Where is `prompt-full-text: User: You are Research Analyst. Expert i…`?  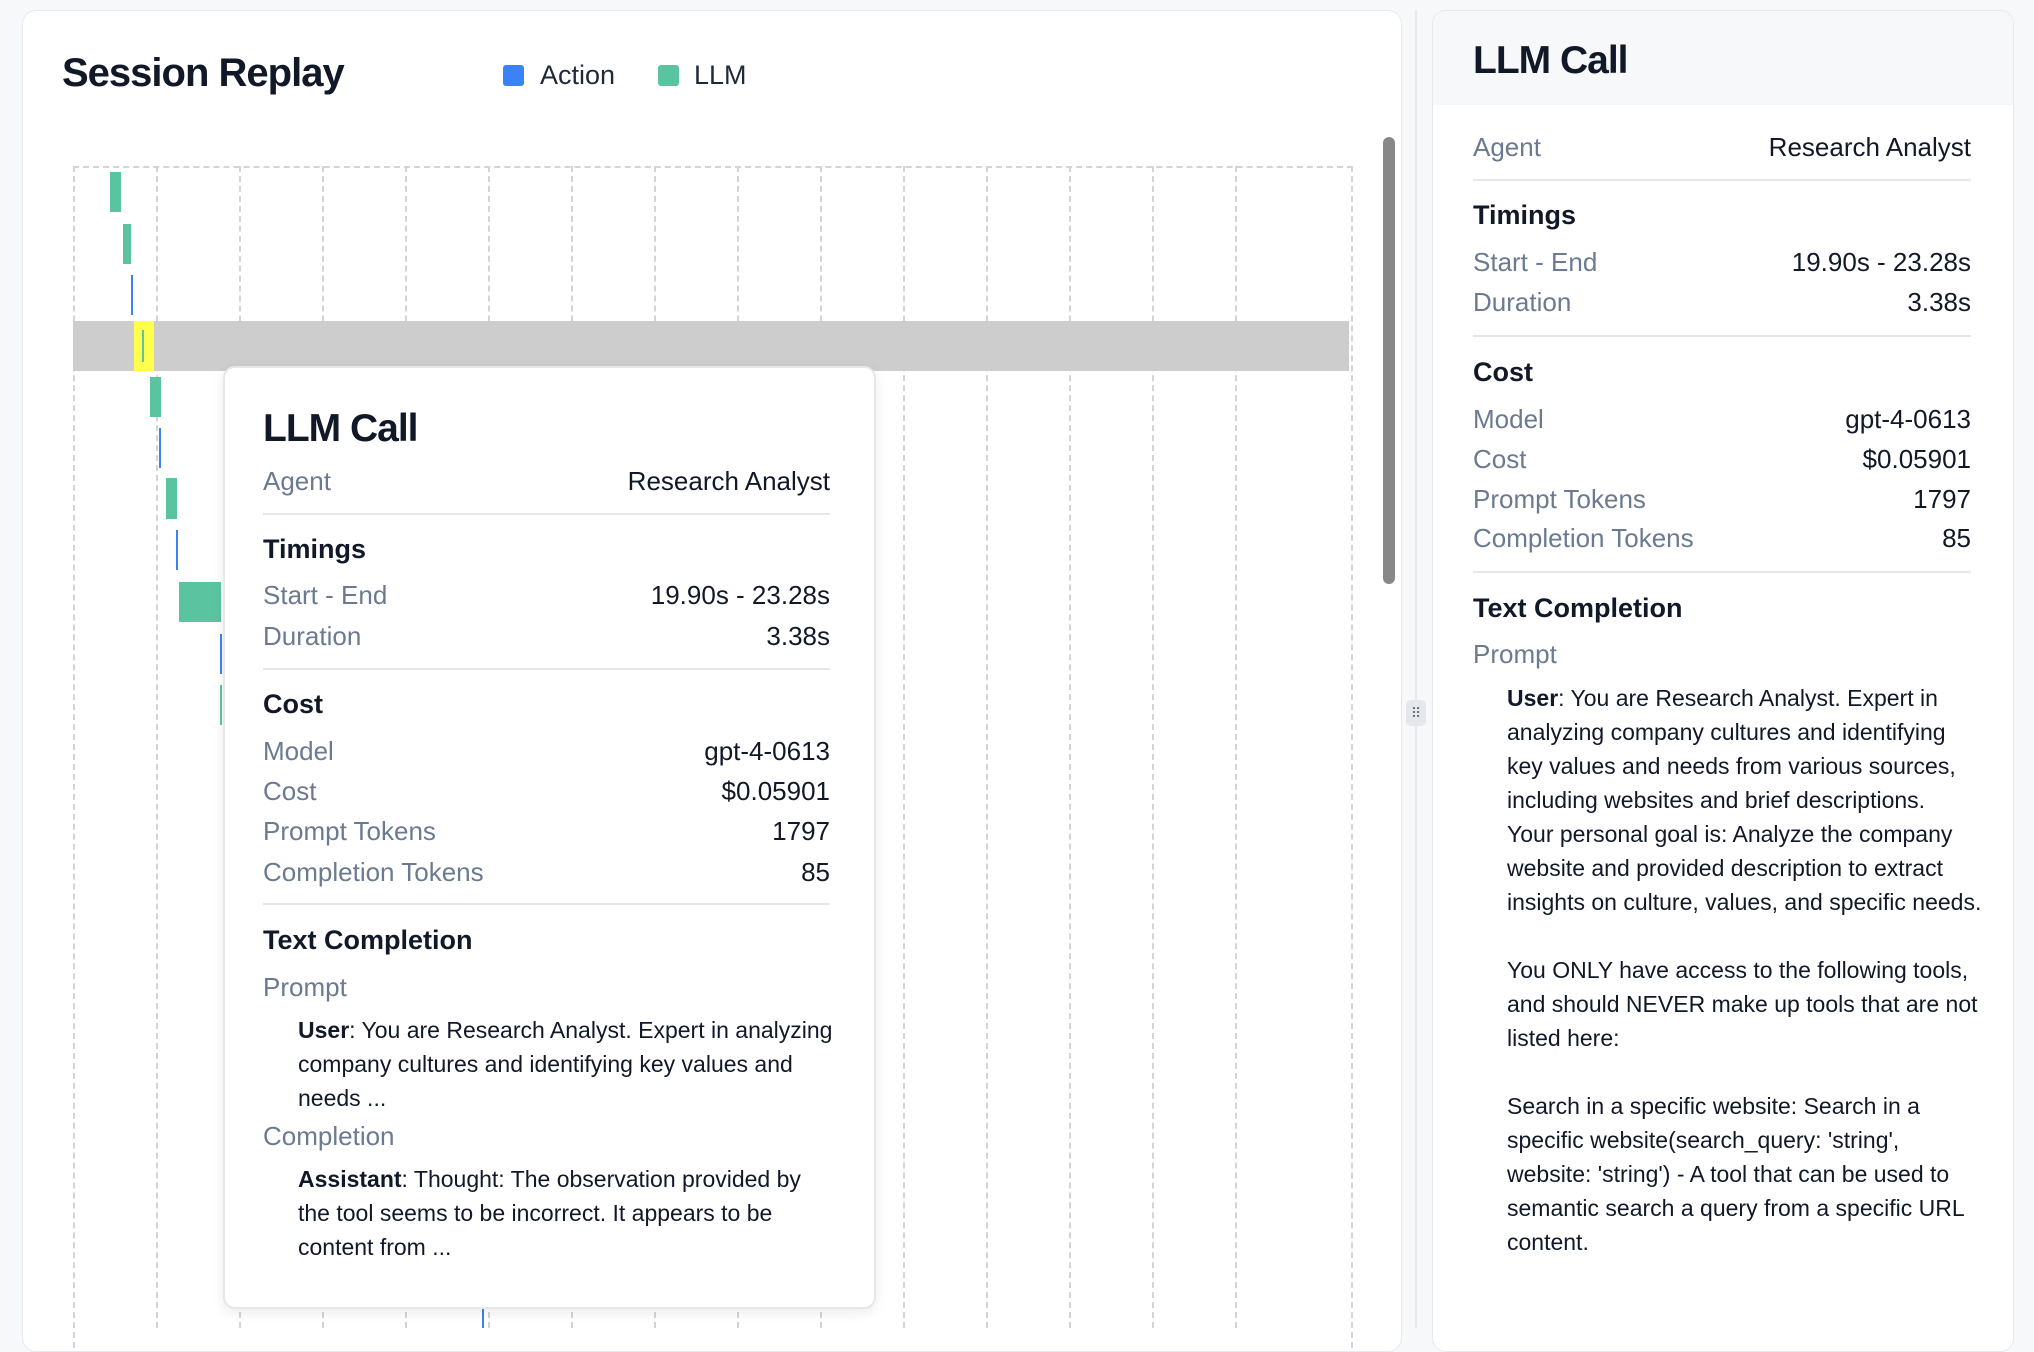
prompt-full-text: User: You are Research Analyst. Expert i… is located at coordinates (1744, 970).